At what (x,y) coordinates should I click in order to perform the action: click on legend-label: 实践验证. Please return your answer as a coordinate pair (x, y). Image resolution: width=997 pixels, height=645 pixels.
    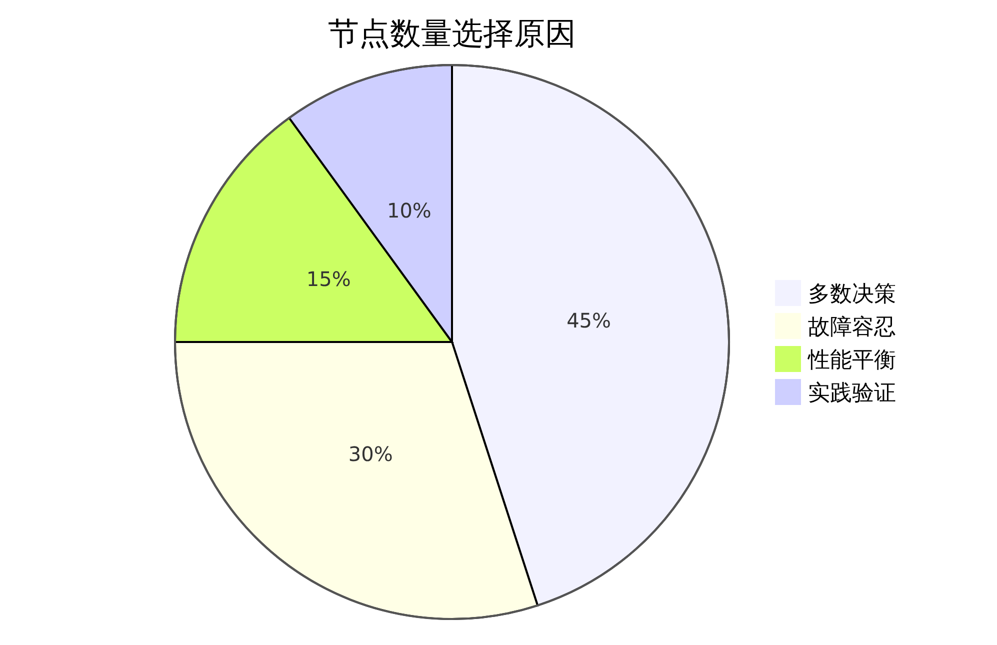
    Looking at the image, I should click on (852, 393).